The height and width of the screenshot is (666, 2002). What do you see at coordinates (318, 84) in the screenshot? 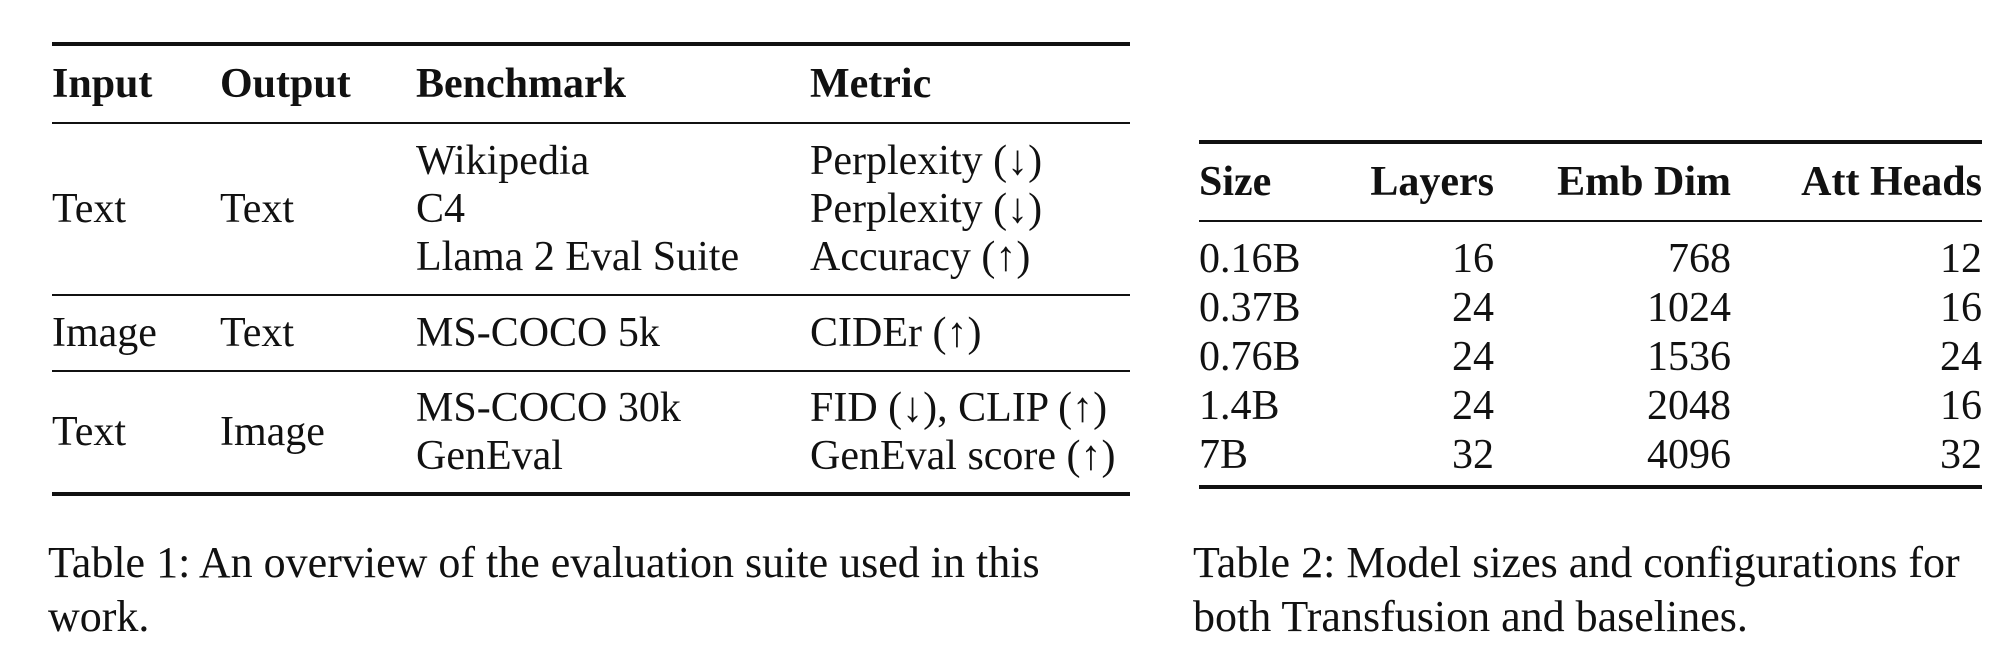
I see `header-output: Output` at bounding box center [318, 84].